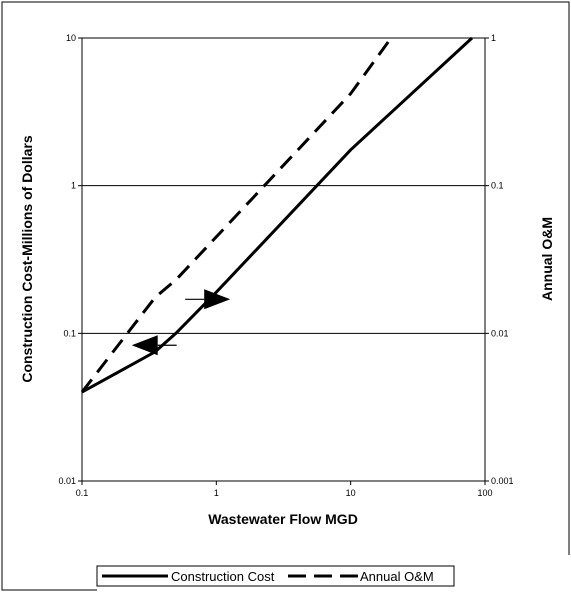 This screenshot has height=593, width=571. Describe the element at coordinates (70, 259) in the screenshot. I see `y-axis-ticks: 0.01 0.1 1 10` at that location.